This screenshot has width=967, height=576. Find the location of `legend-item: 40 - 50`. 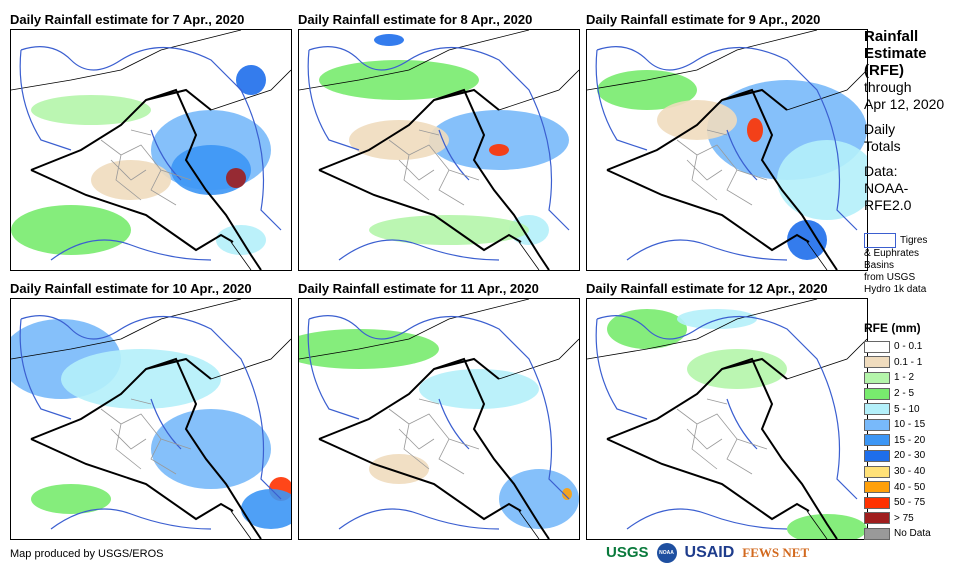

legend-item: 40 - 50 is located at coordinates (897, 487).